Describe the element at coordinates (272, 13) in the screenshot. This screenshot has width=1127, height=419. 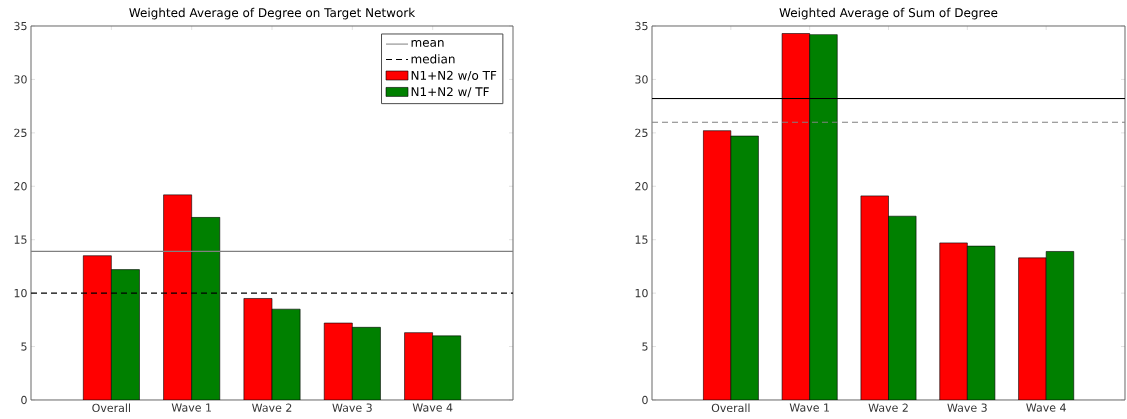
I see `chart-title: Weighted Average of Degree on Target Network` at that location.